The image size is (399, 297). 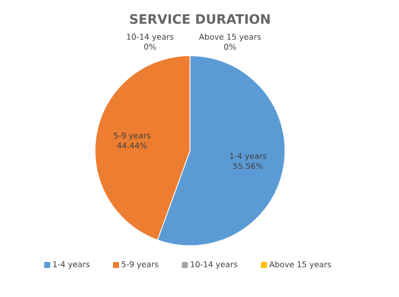 I want to click on chart-title: SERVICE DURATION, so click(x=200, y=19).